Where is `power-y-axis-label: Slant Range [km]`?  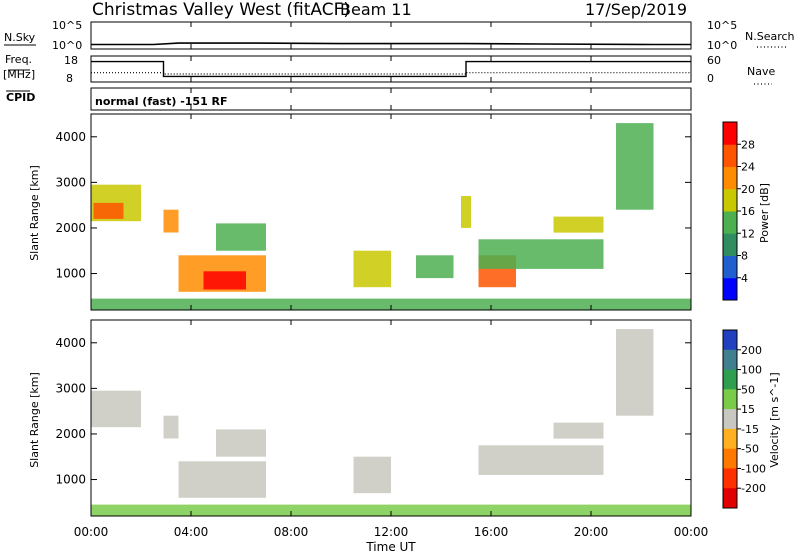
power-y-axis-label: Slant Range [km] is located at coordinates (34, 213).